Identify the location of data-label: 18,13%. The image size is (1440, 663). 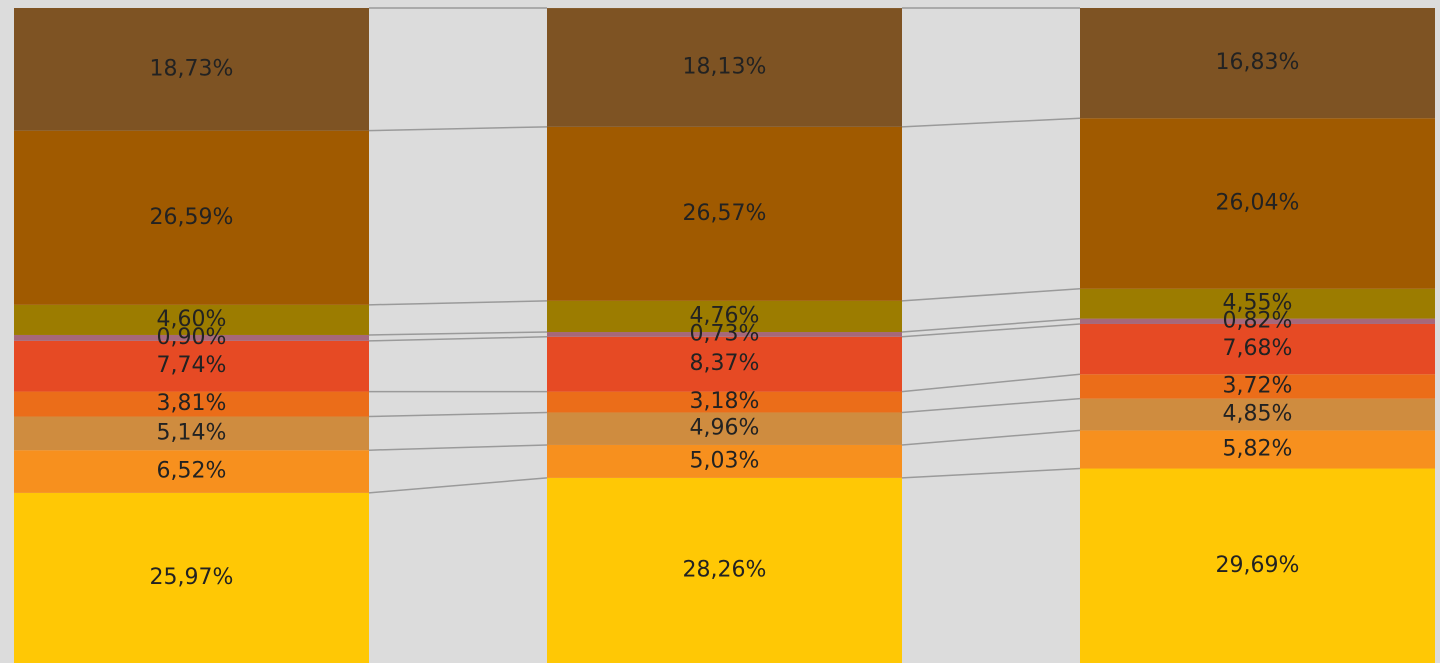
(725, 66).